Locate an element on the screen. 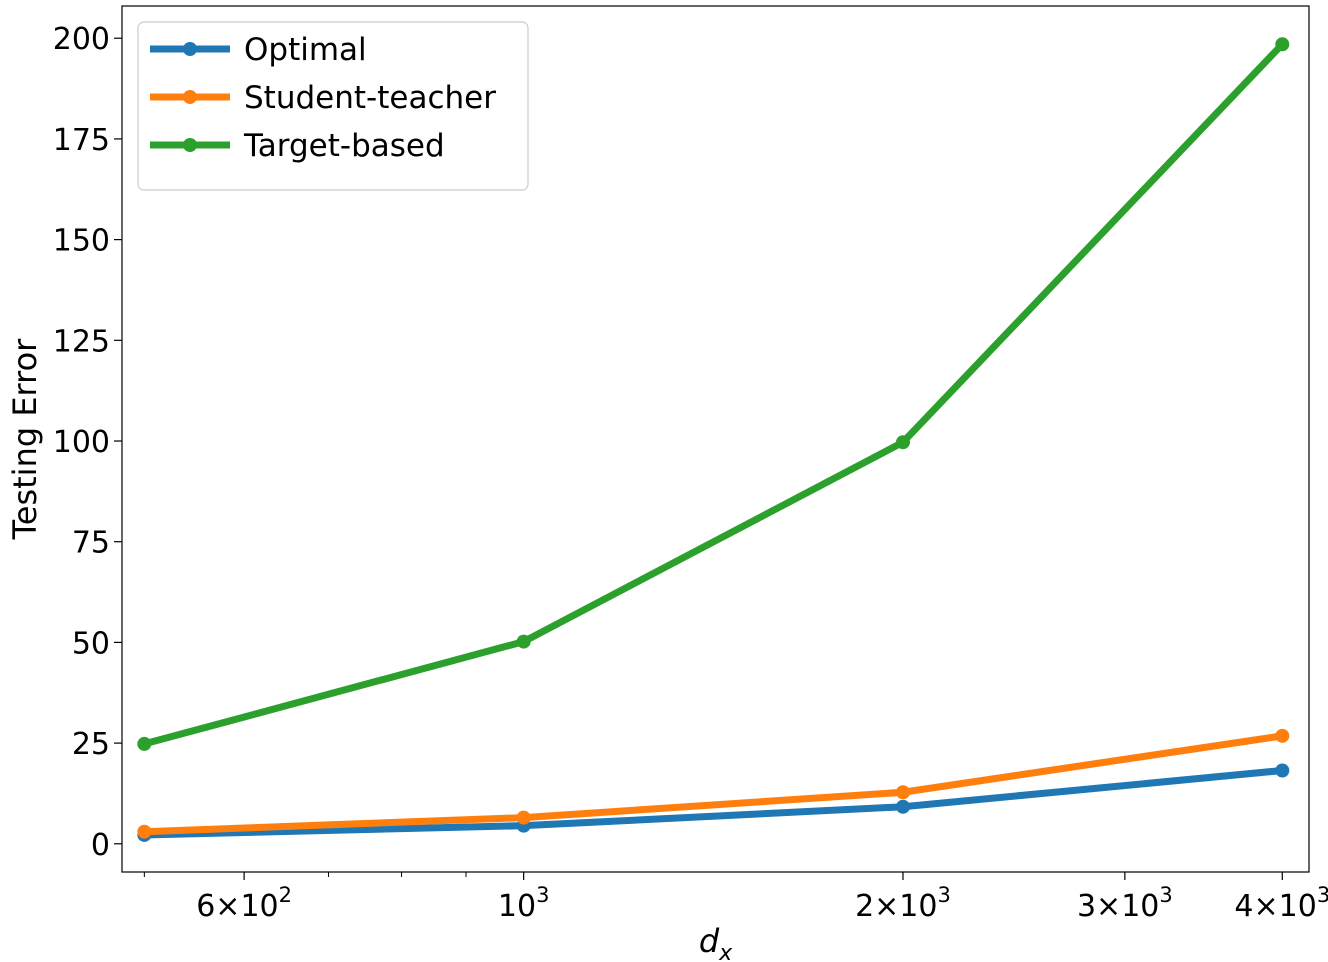 The image size is (1328, 962). y-tick-label: 75 is located at coordinates (91, 543).